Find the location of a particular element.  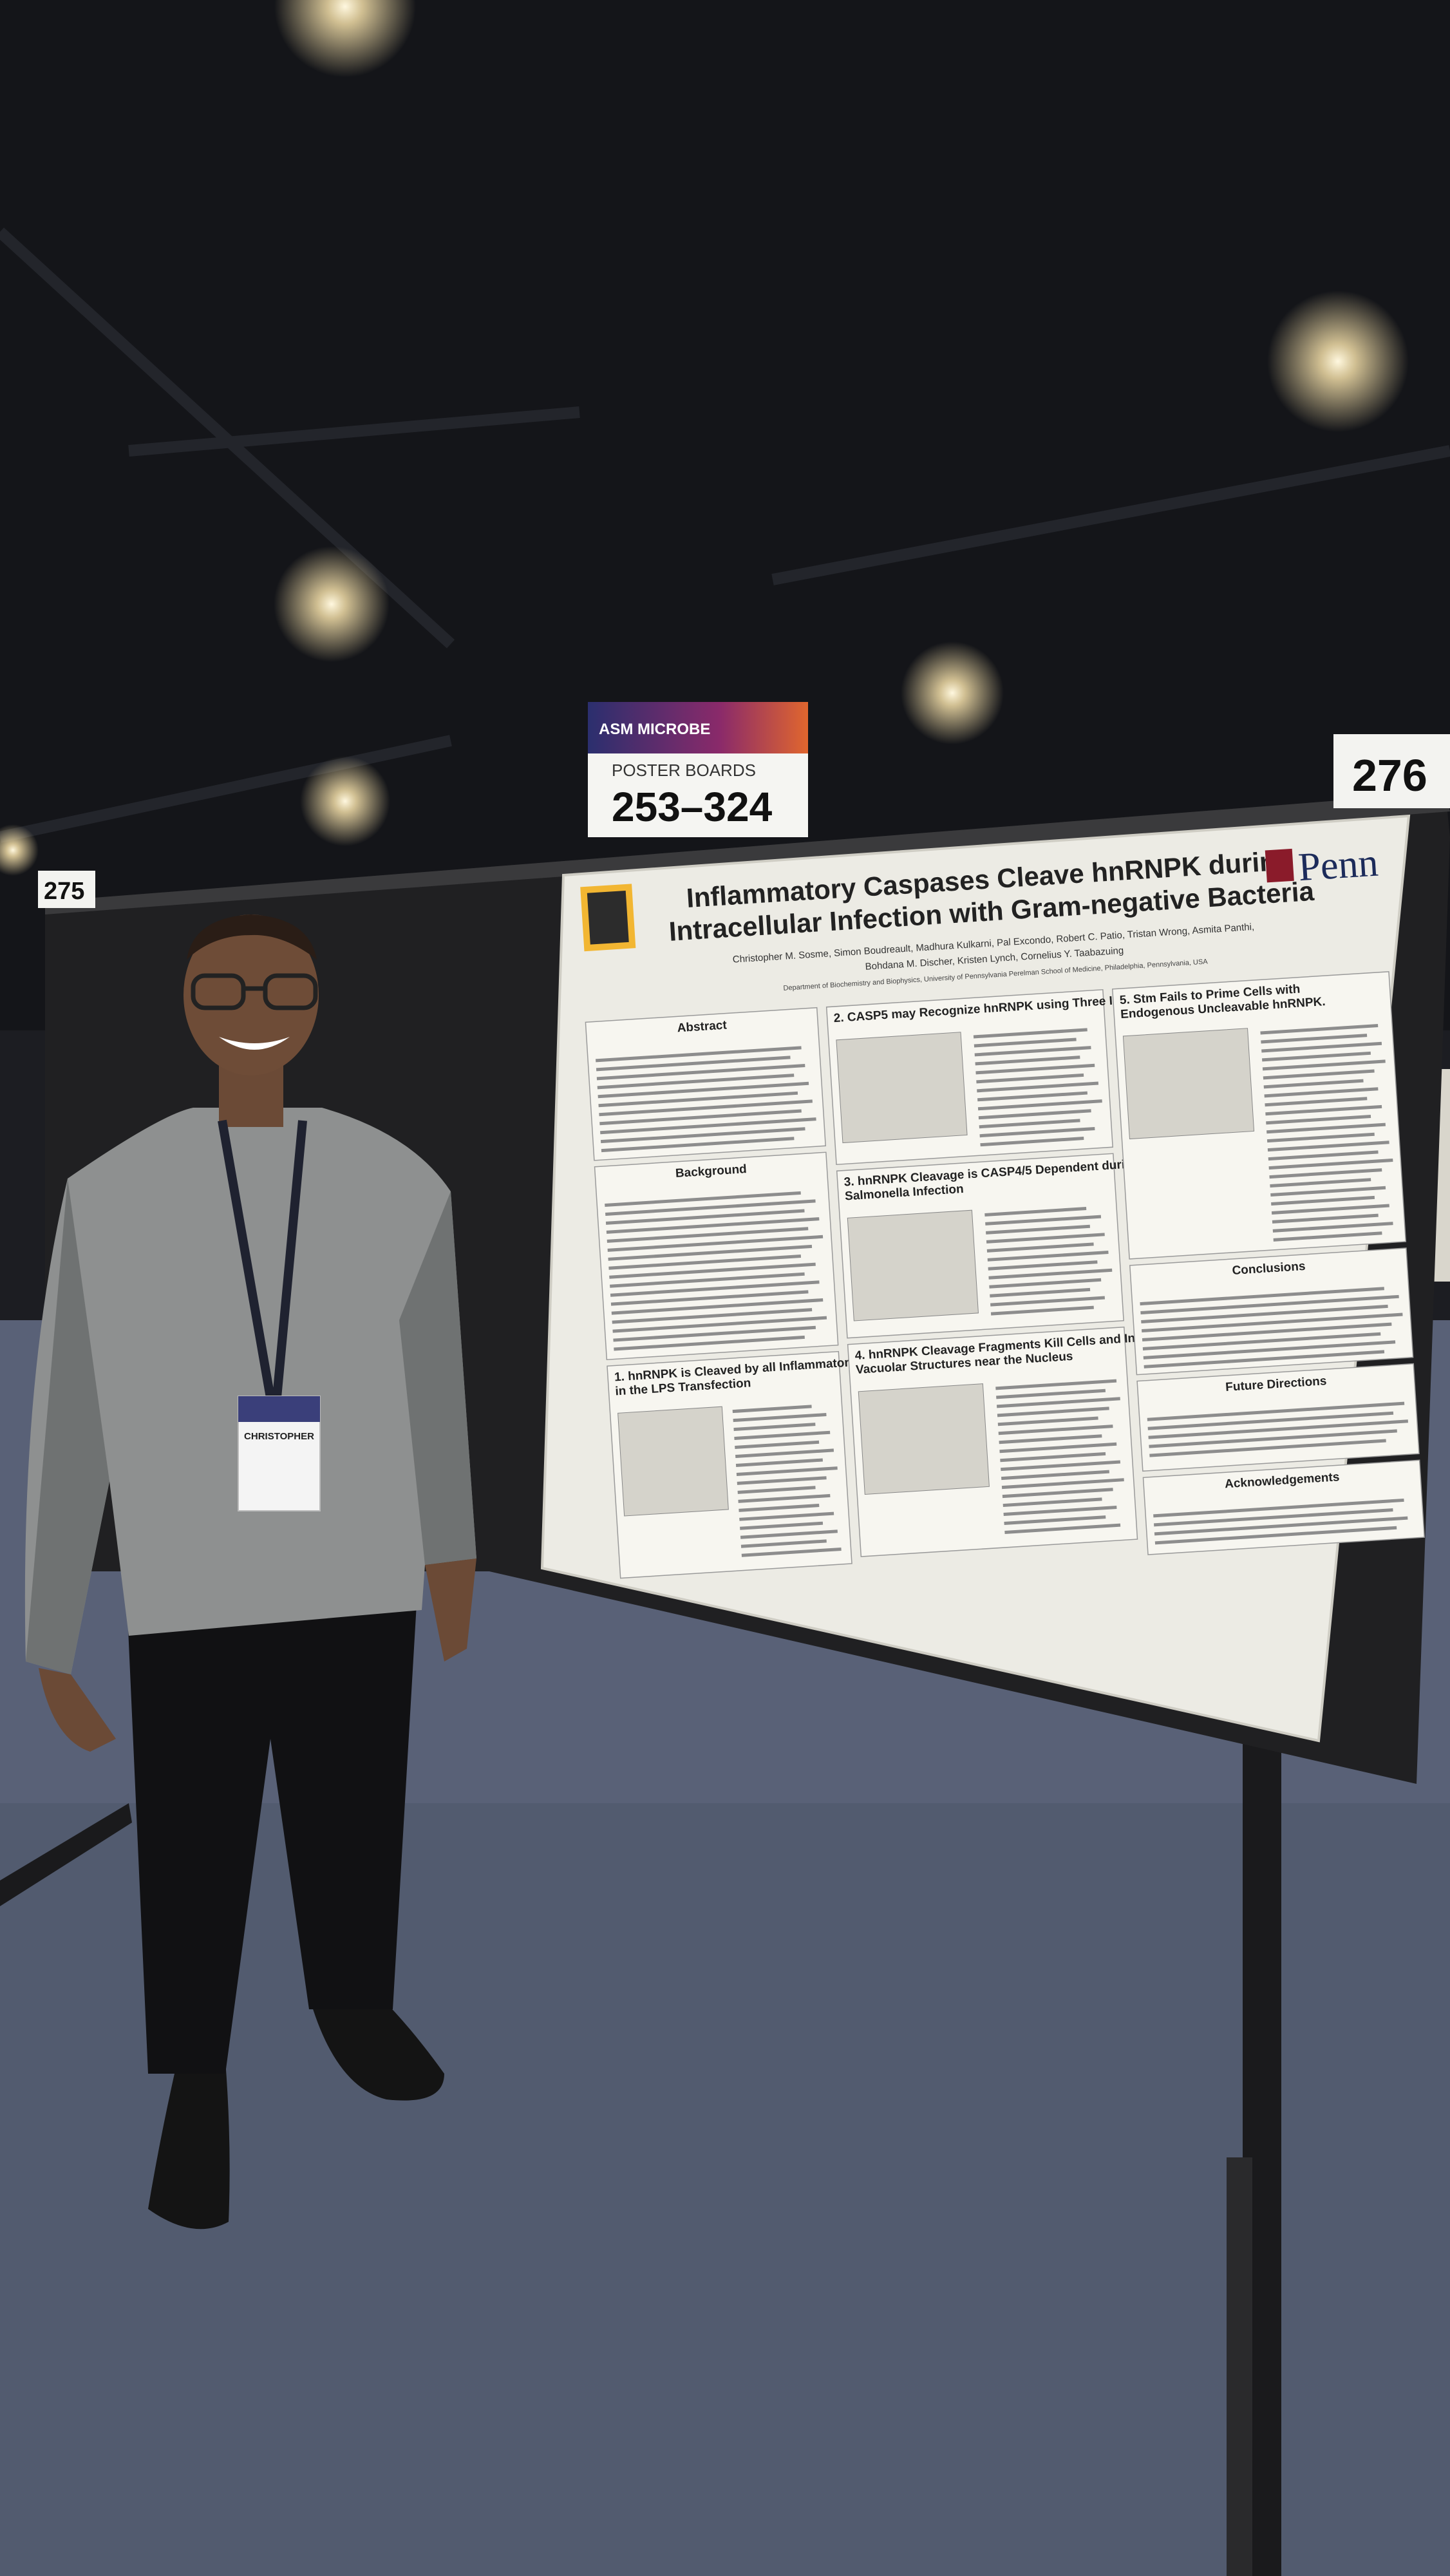

sign-header is located at coordinates (698, 727).